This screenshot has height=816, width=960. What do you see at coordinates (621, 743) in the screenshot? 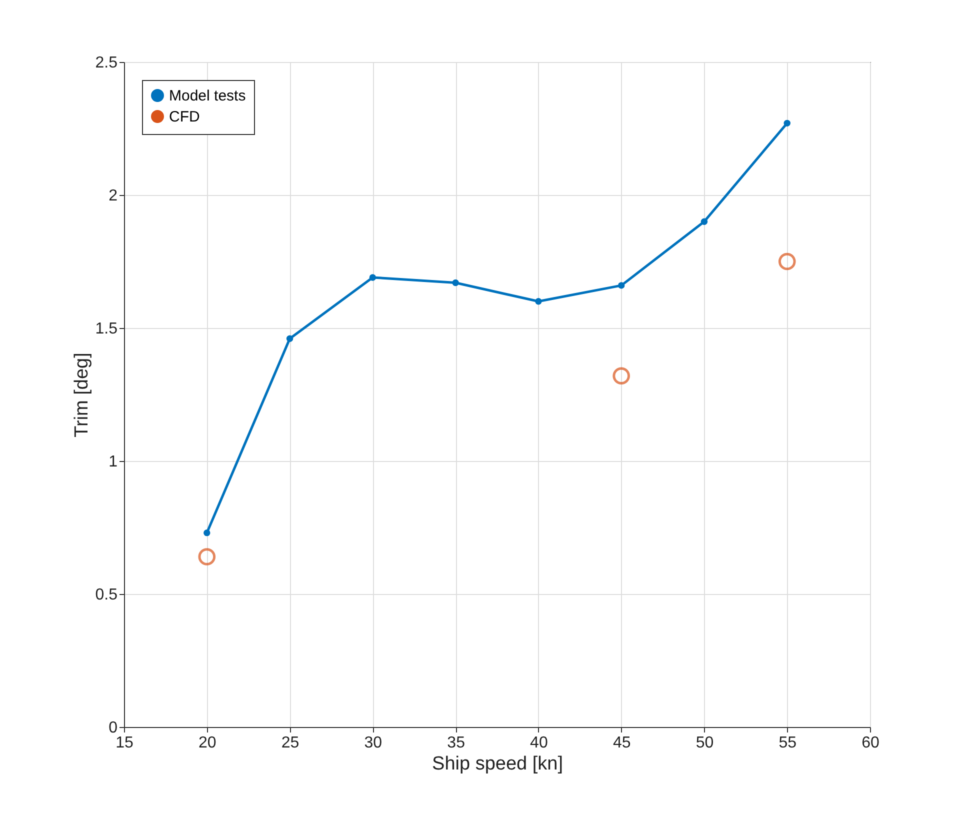
I see `x-tick-label: 45` at bounding box center [621, 743].